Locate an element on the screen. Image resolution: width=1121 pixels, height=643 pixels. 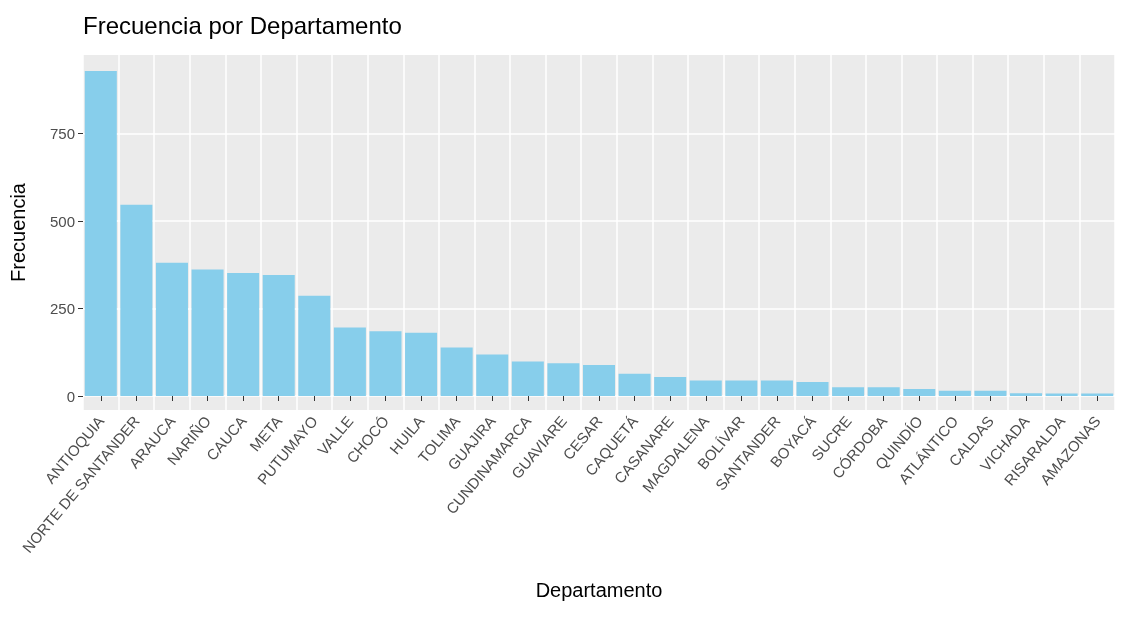
y-tick-label: 250 is located at coordinates (62, 309).